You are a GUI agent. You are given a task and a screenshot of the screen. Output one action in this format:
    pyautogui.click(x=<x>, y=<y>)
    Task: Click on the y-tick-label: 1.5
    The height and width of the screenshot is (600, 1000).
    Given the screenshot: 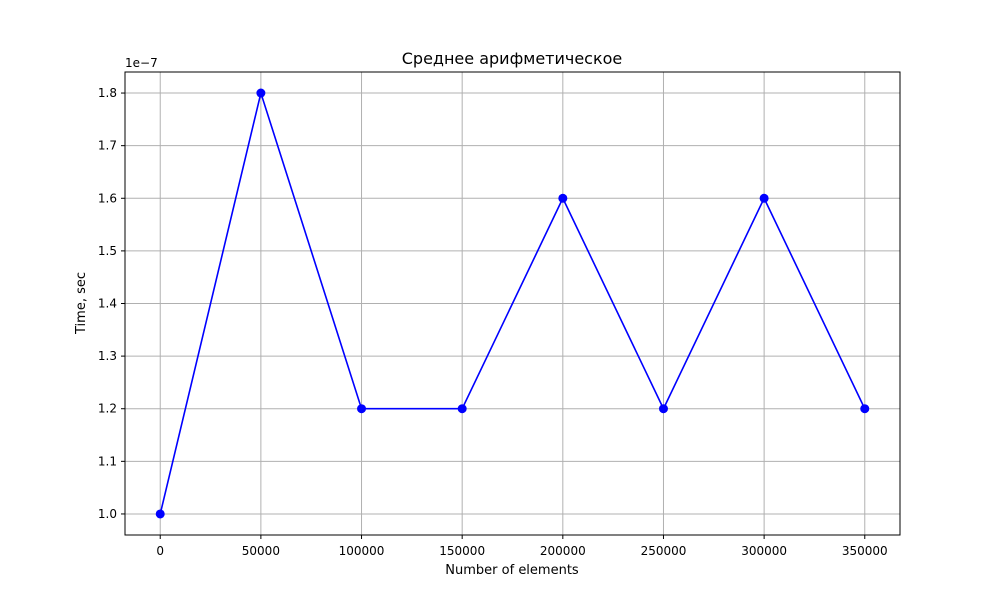 What is the action you would take?
    pyautogui.click(x=107, y=251)
    